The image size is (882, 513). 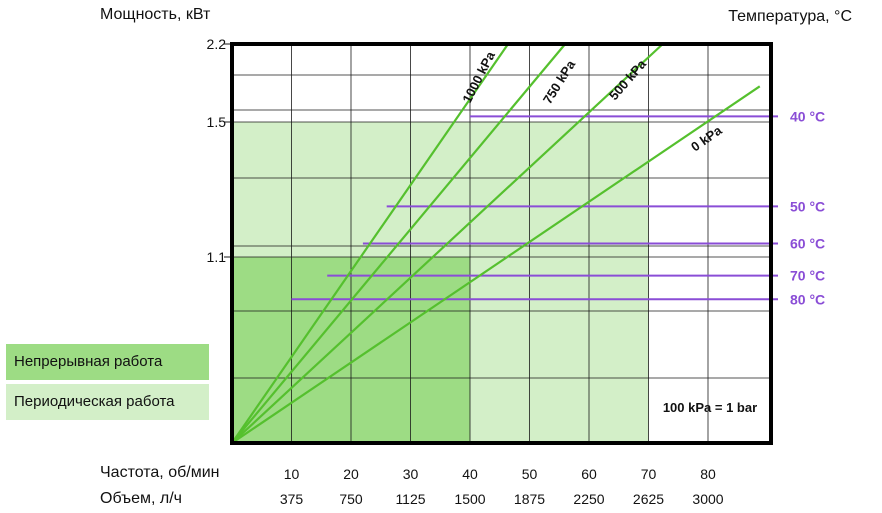 I want to click on temperature-label: 50 °C, so click(x=807, y=206).